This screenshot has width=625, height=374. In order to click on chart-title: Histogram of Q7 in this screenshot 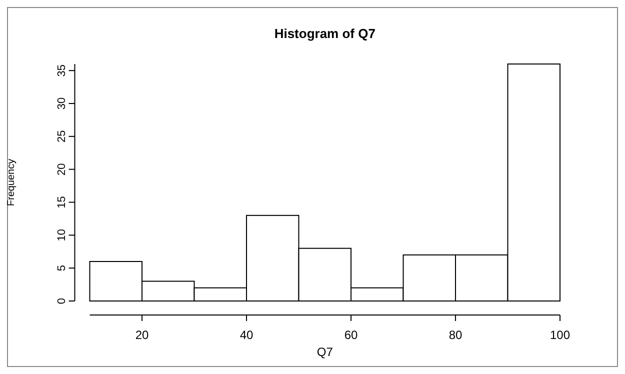, I will do `click(325, 33)`.